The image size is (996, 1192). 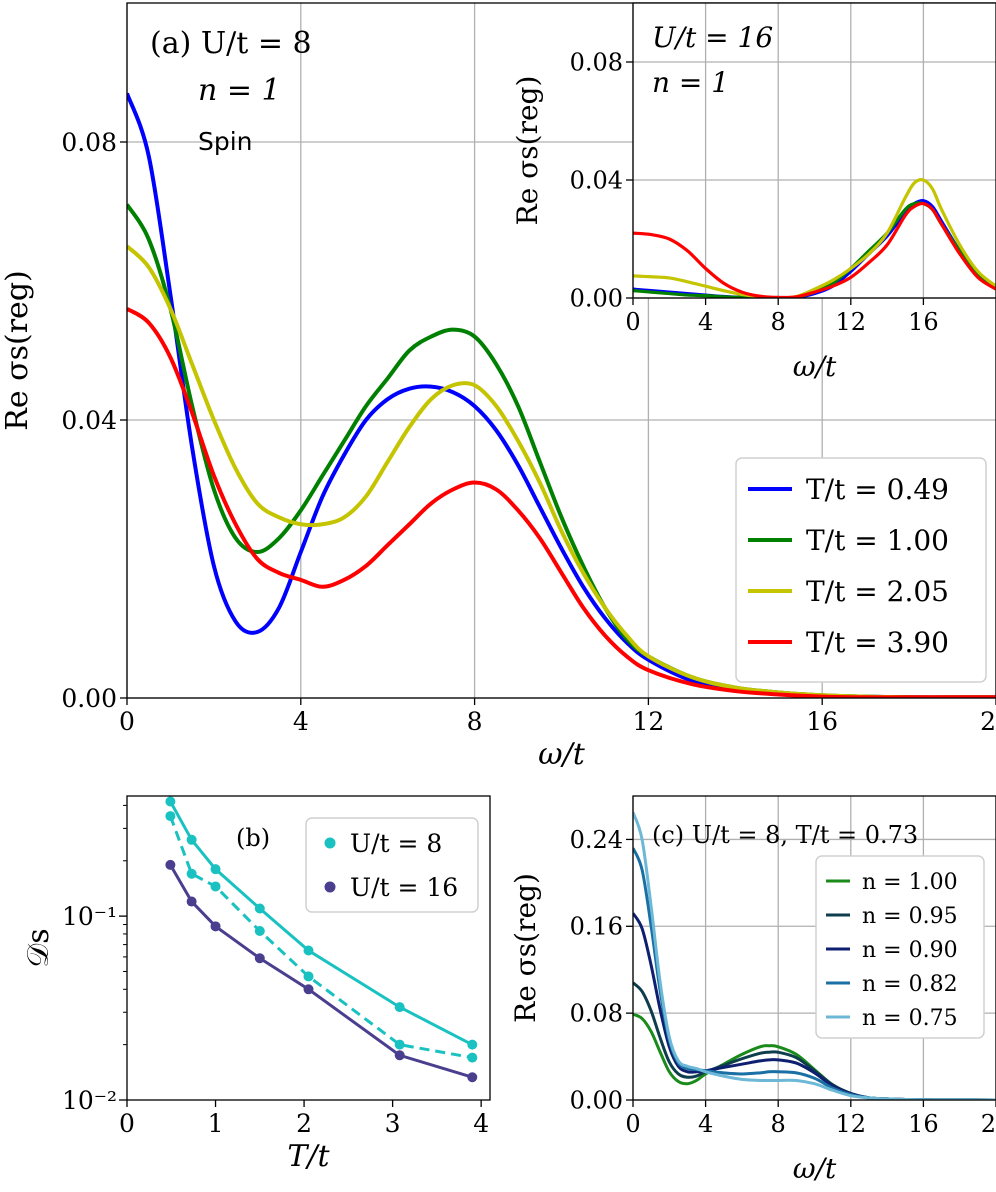 I want to click on y-tick-label: 0.24, so click(x=596, y=840).